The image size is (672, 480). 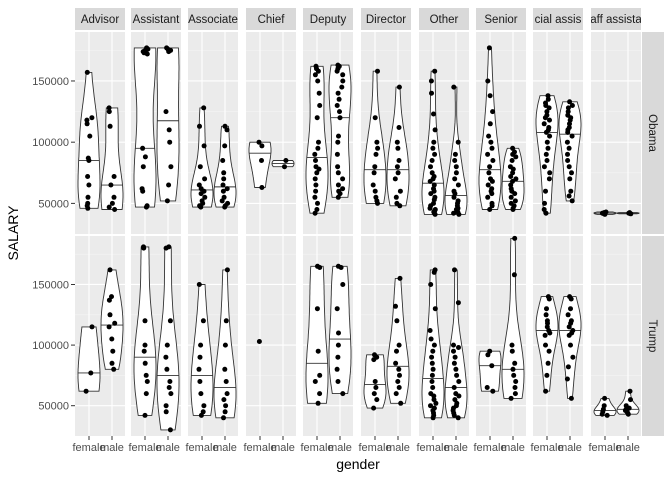 I want to click on y-axis-ticks: 50000 100000 150000 50000 100000 150000, so click(x=53, y=244).